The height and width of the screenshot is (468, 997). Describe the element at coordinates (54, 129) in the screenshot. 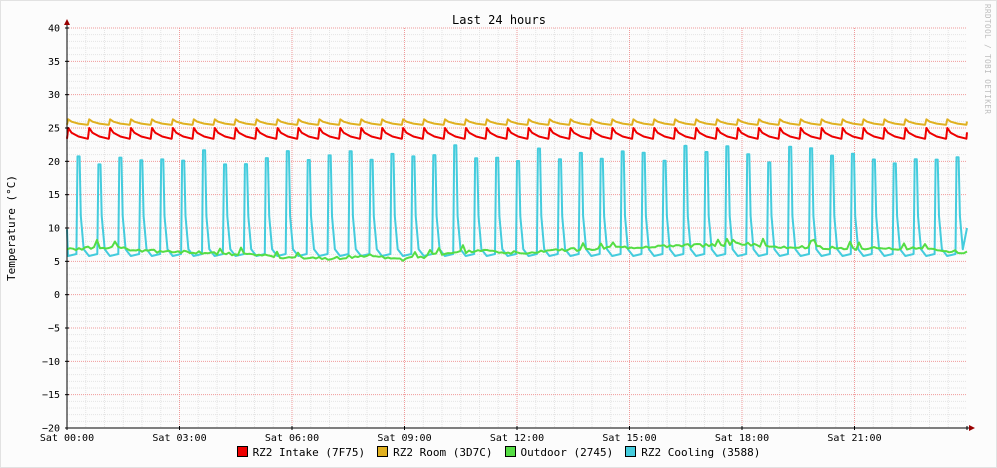

I see `y-tick-label: 25` at that location.